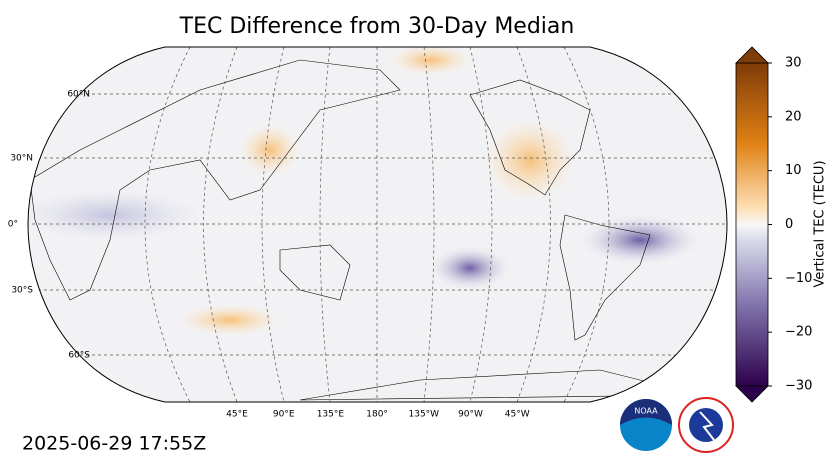  What do you see at coordinates (789, 224) in the screenshot?
I see `colorbar-tick-label: 0` at bounding box center [789, 224].